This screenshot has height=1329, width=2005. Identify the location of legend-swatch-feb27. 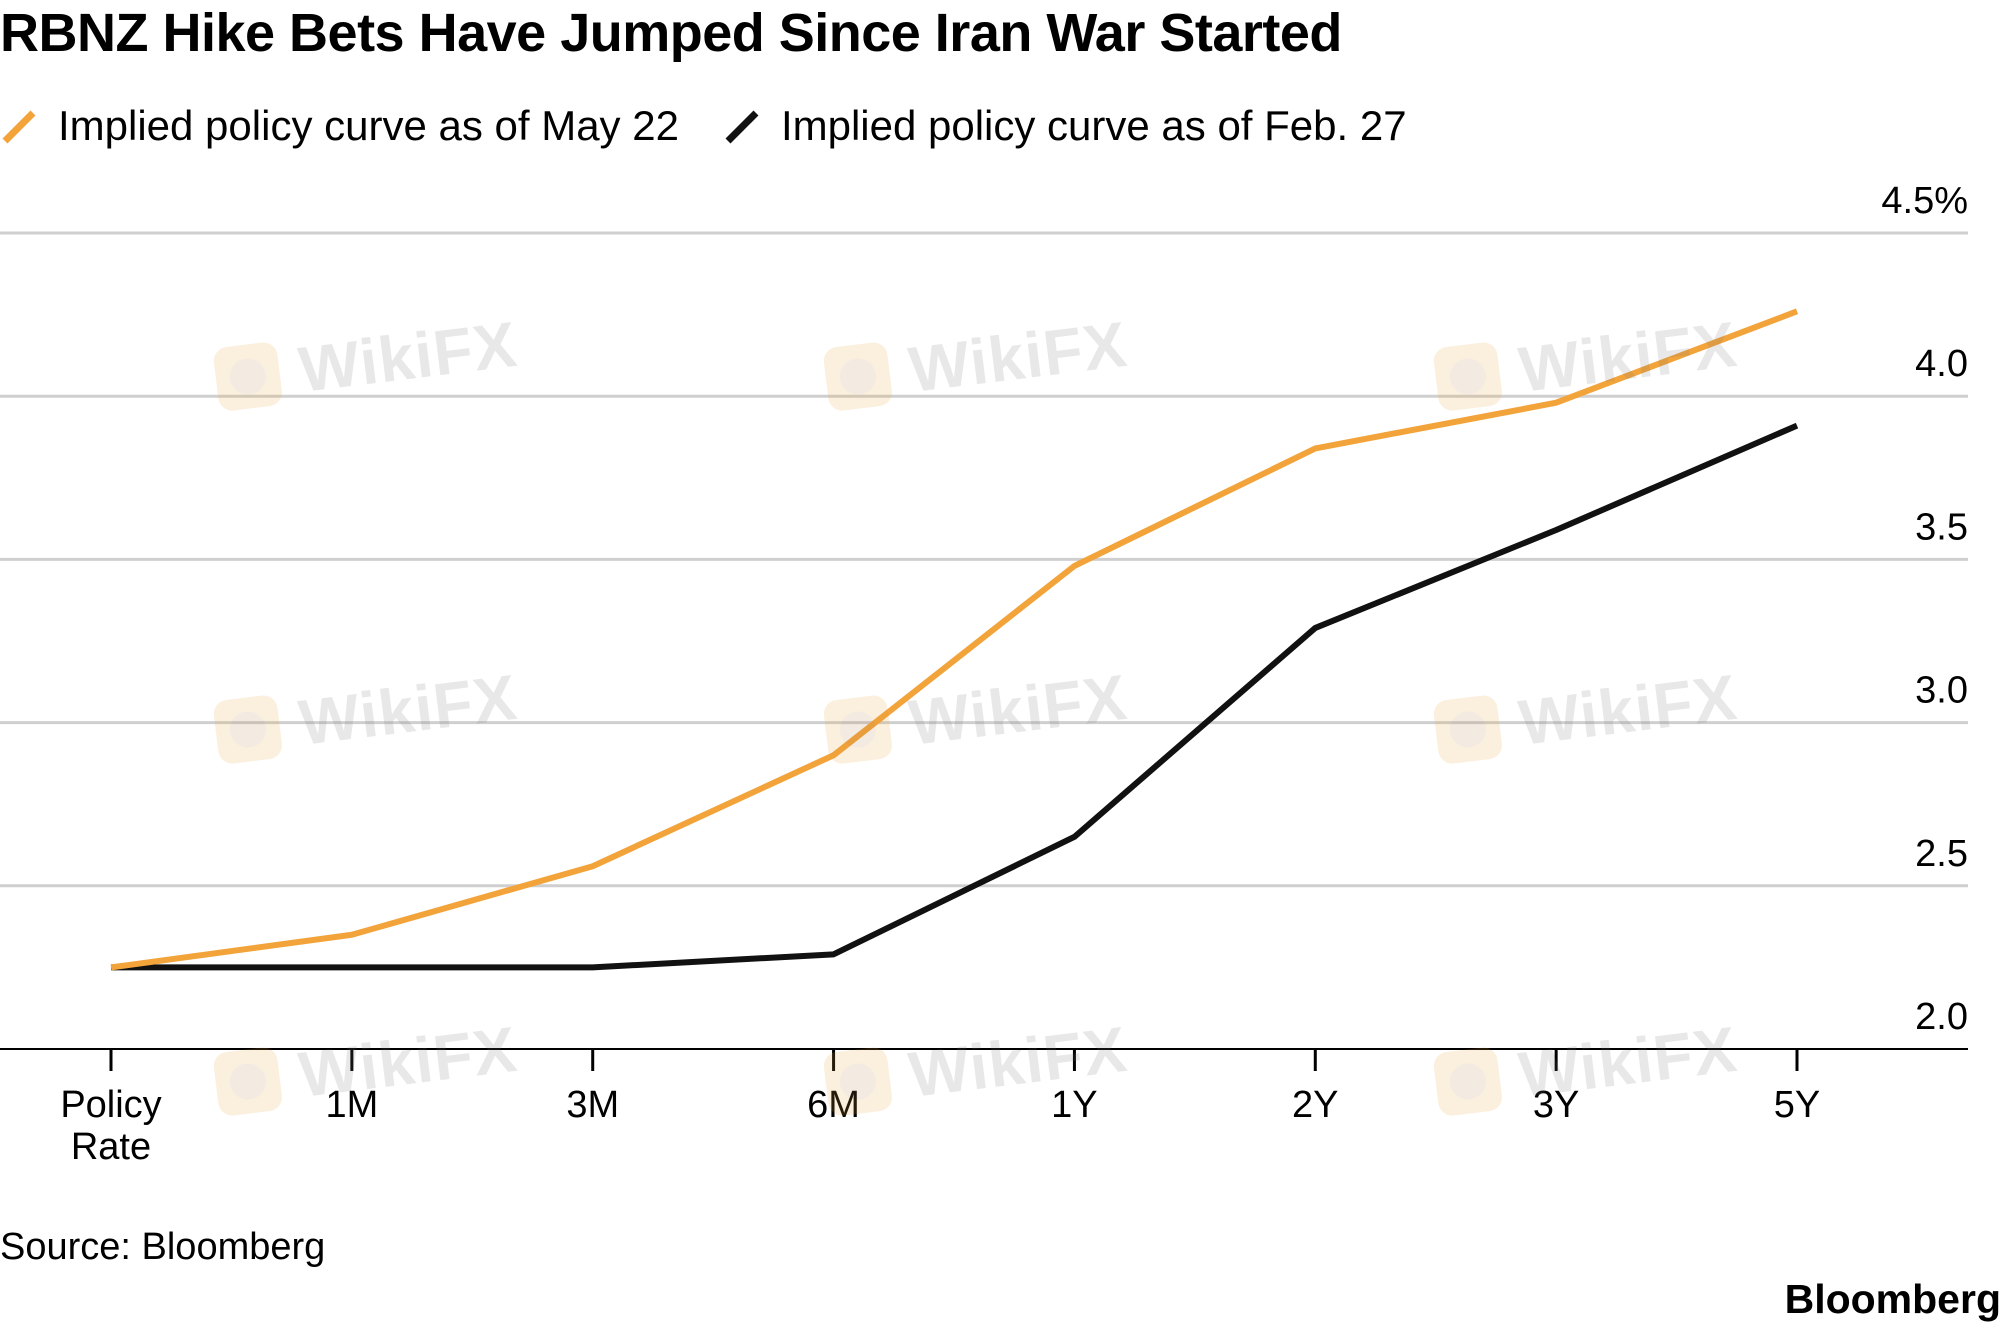
(742, 127).